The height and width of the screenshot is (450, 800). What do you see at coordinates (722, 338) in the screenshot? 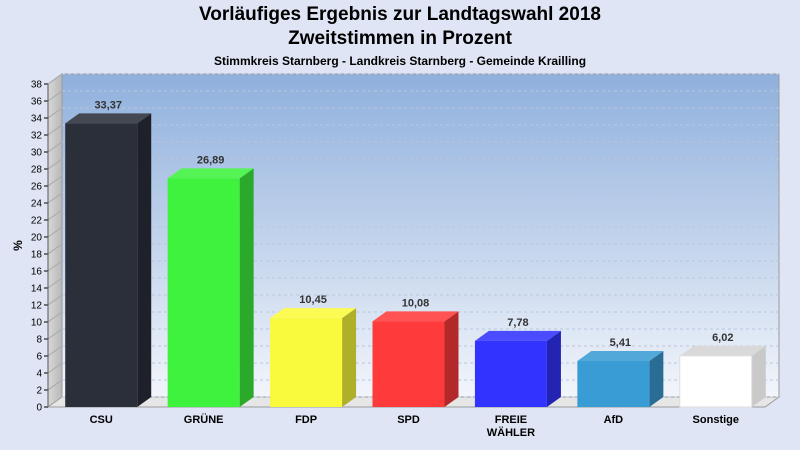
I see `data-label: 6,02` at bounding box center [722, 338].